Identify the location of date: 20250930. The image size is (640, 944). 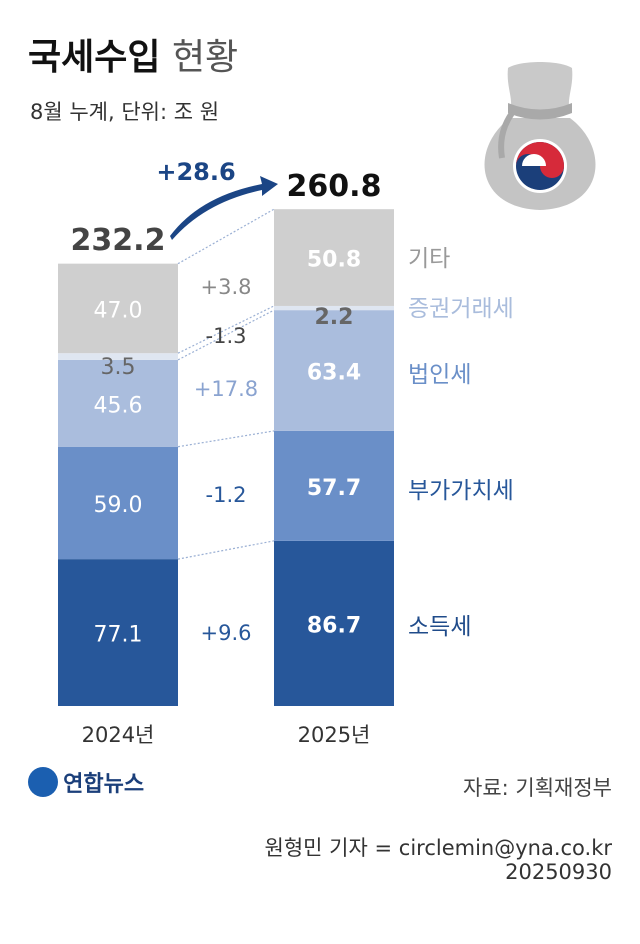
(558, 872).